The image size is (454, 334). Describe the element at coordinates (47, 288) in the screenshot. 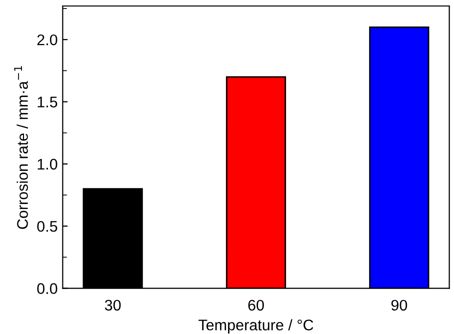

I see `y-tick-label: 0.0` at that location.